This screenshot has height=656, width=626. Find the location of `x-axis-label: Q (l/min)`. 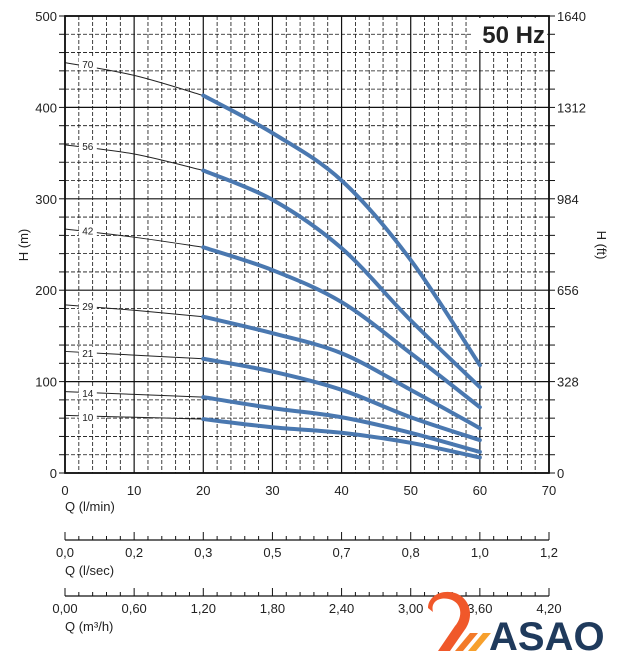

x-axis-label: Q (l/min) is located at coordinates (90, 506).